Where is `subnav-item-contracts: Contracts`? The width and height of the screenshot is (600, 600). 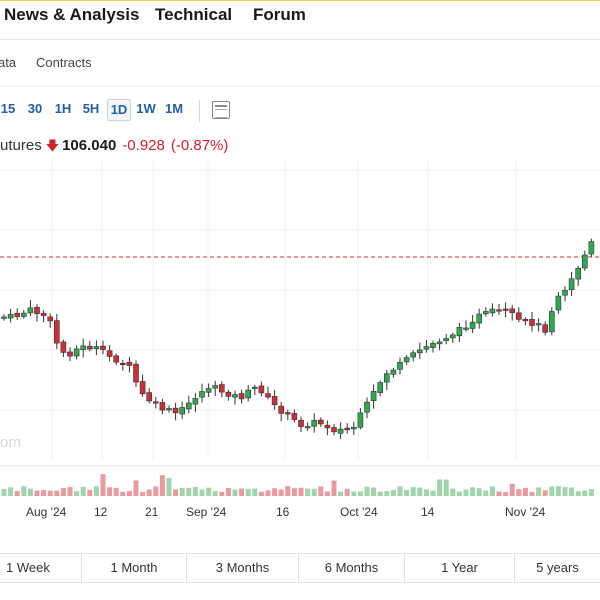
subnav-item-contracts: Contracts is located at coordinates (64, 62).